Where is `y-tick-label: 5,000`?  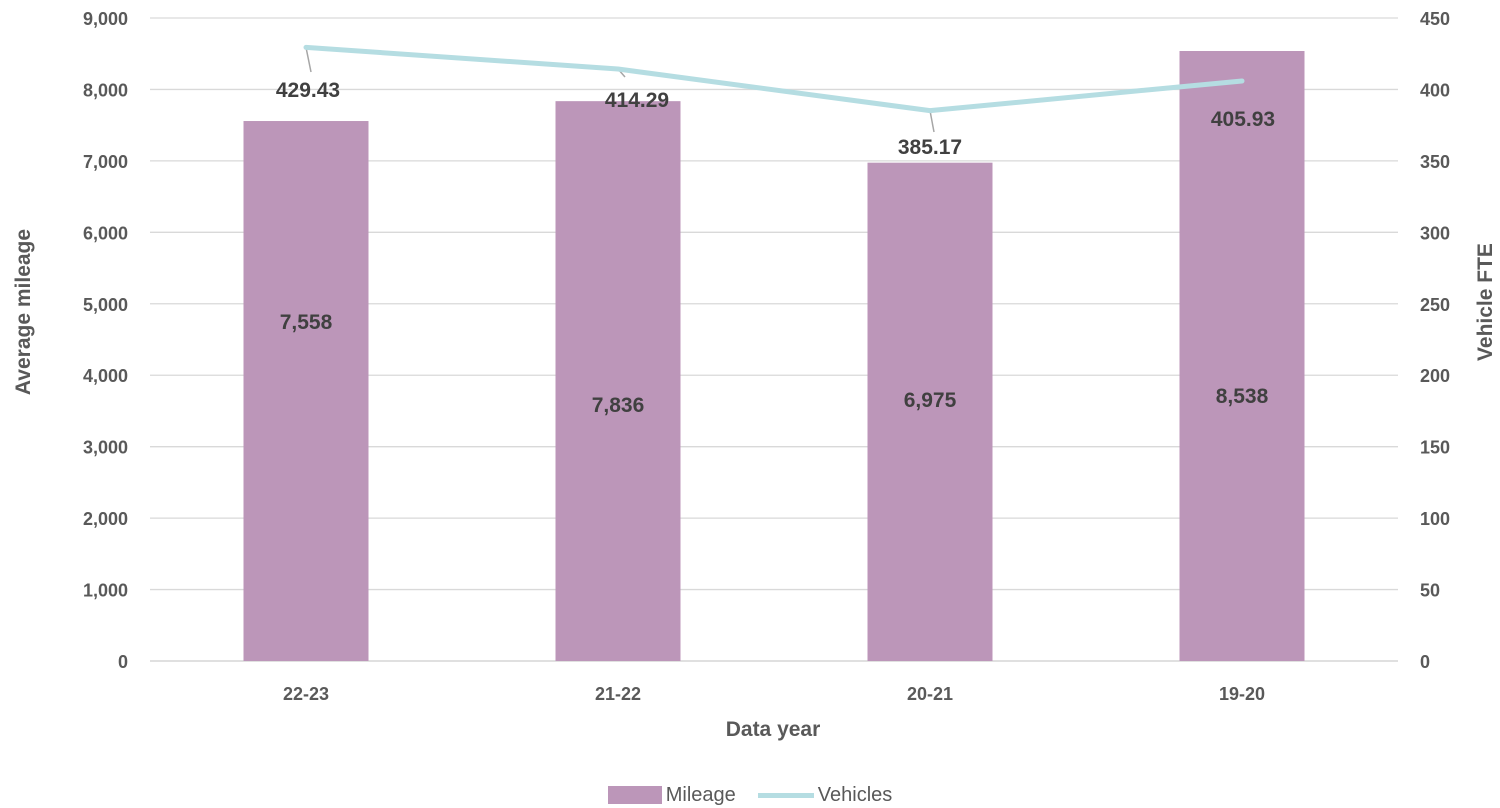
y-tick-label: 5,000 is located at coordinates (105, 305).